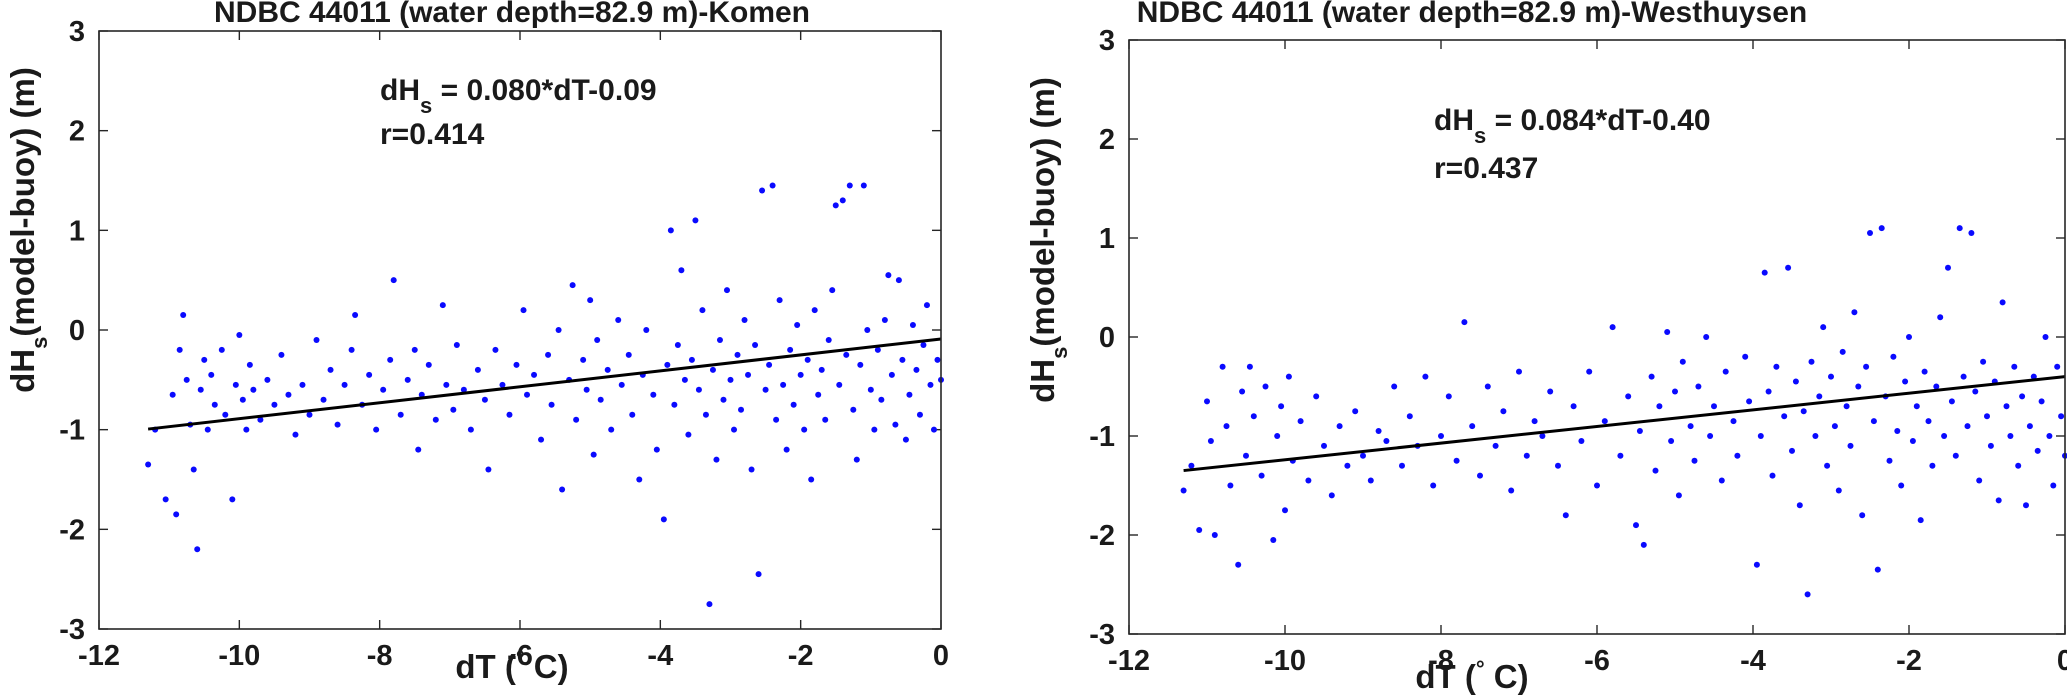 Image resolution: width=2067 pixels, height=699 pixels. Describe the element at coordinates (1486, 168) in the screenshot. I see `annotation-r: r=0.437` at that location.